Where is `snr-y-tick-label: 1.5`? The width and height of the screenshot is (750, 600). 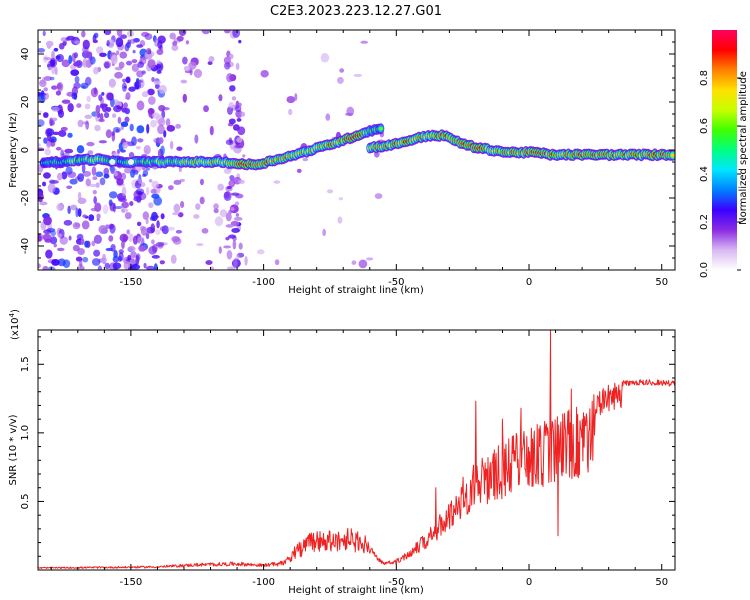 snr-y-tick-label: 1.5 is located at coordinates (25, 364).